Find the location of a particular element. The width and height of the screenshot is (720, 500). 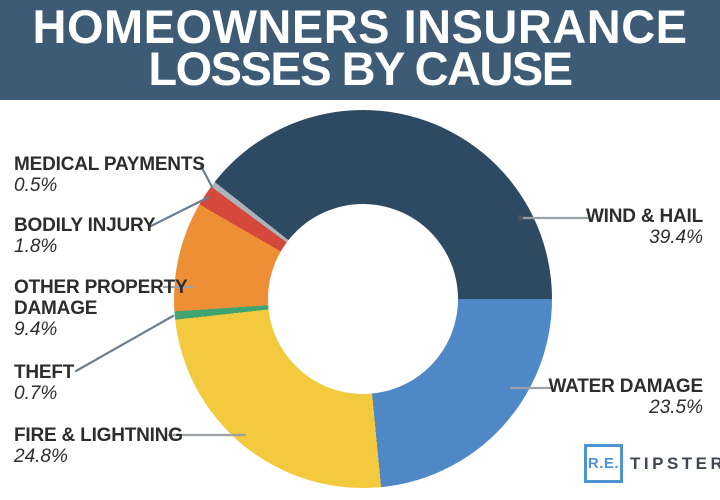

logo-re-text: R.E. is located at coordinates (603, 463).